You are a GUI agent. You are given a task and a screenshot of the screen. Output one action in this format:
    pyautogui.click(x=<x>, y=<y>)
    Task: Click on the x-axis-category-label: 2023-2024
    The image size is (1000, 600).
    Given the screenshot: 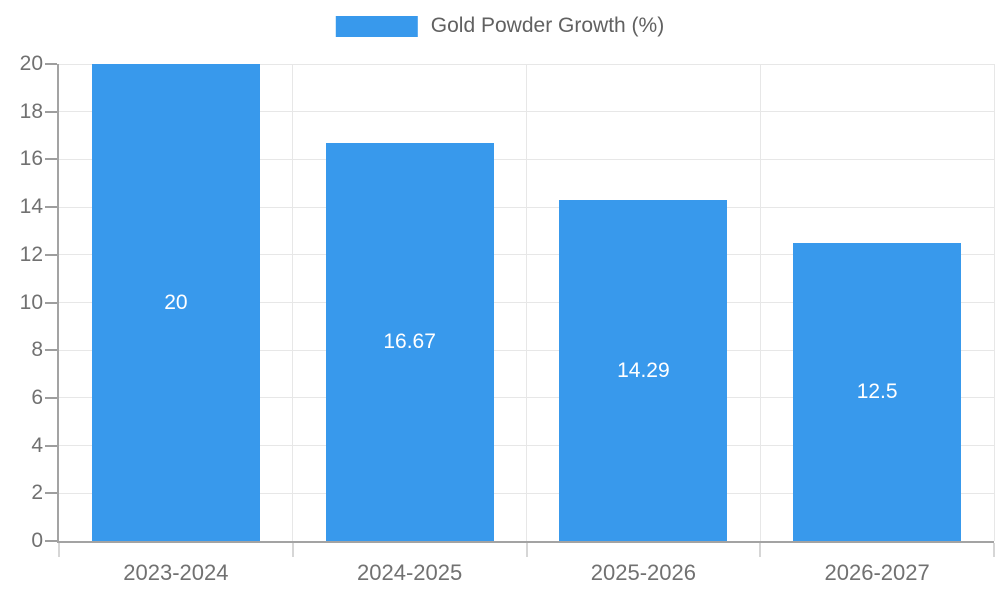 What is the action you would take?
    pyautogui.click(x=176, y=572)
    